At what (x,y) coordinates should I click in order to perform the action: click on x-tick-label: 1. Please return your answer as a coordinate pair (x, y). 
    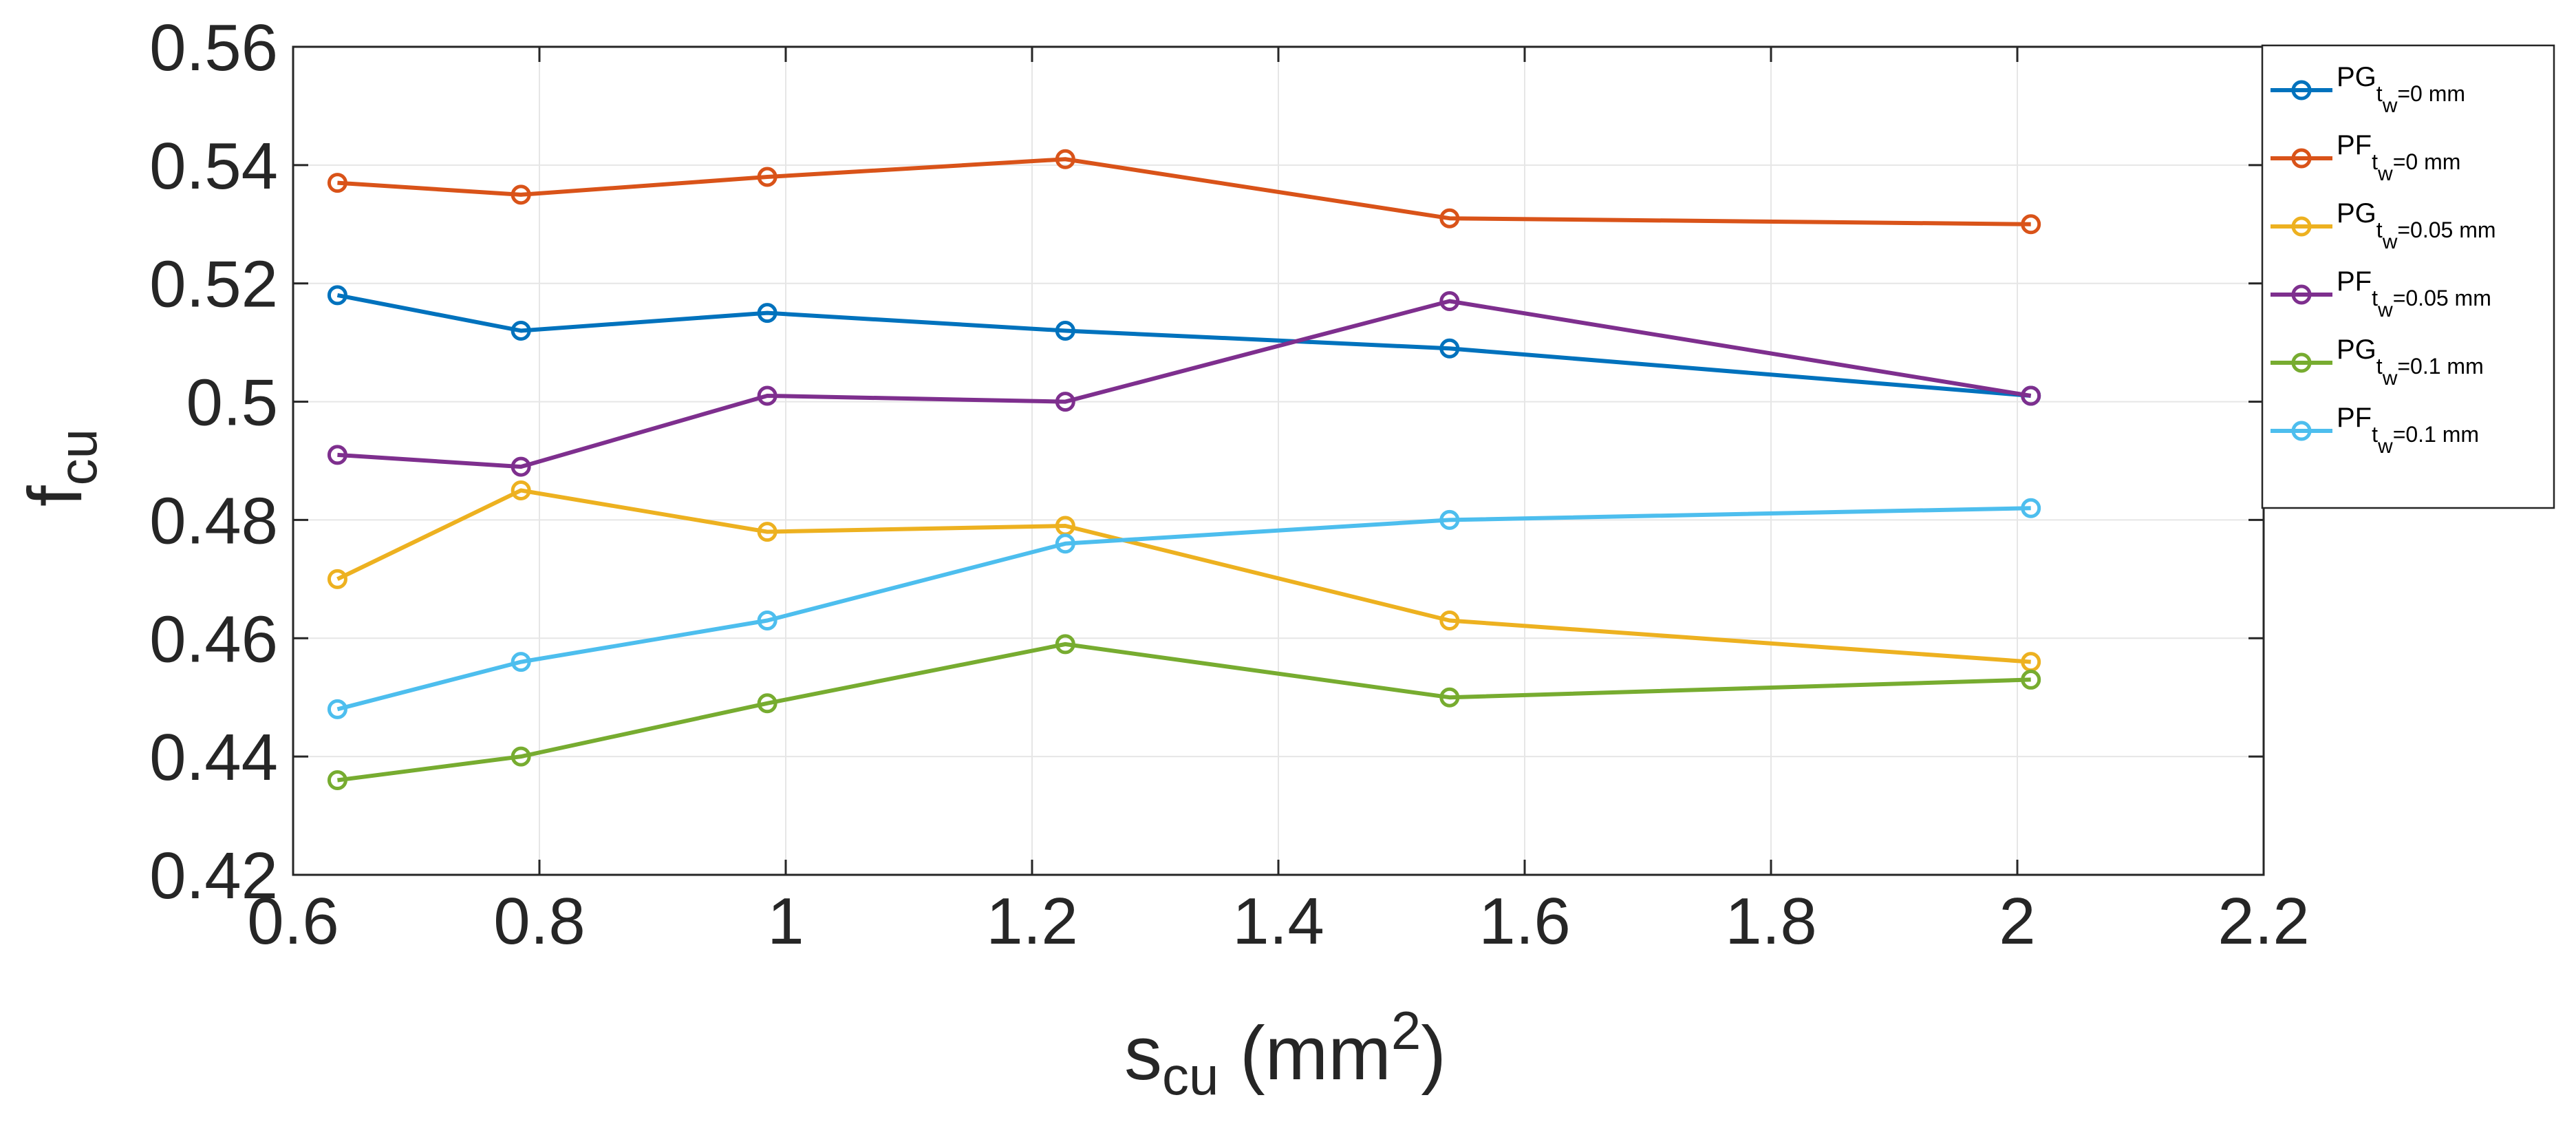
    Looking at the image, I should click on (785, 921).